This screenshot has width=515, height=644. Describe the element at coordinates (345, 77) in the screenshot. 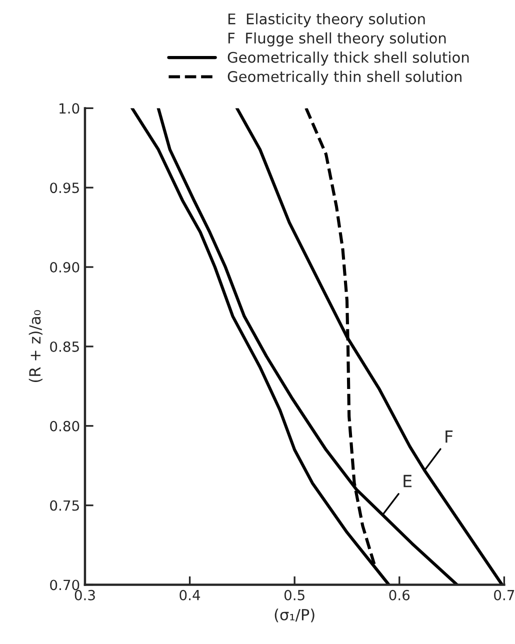

I see `legend-label: Geometrically thin shell solution` at that location.